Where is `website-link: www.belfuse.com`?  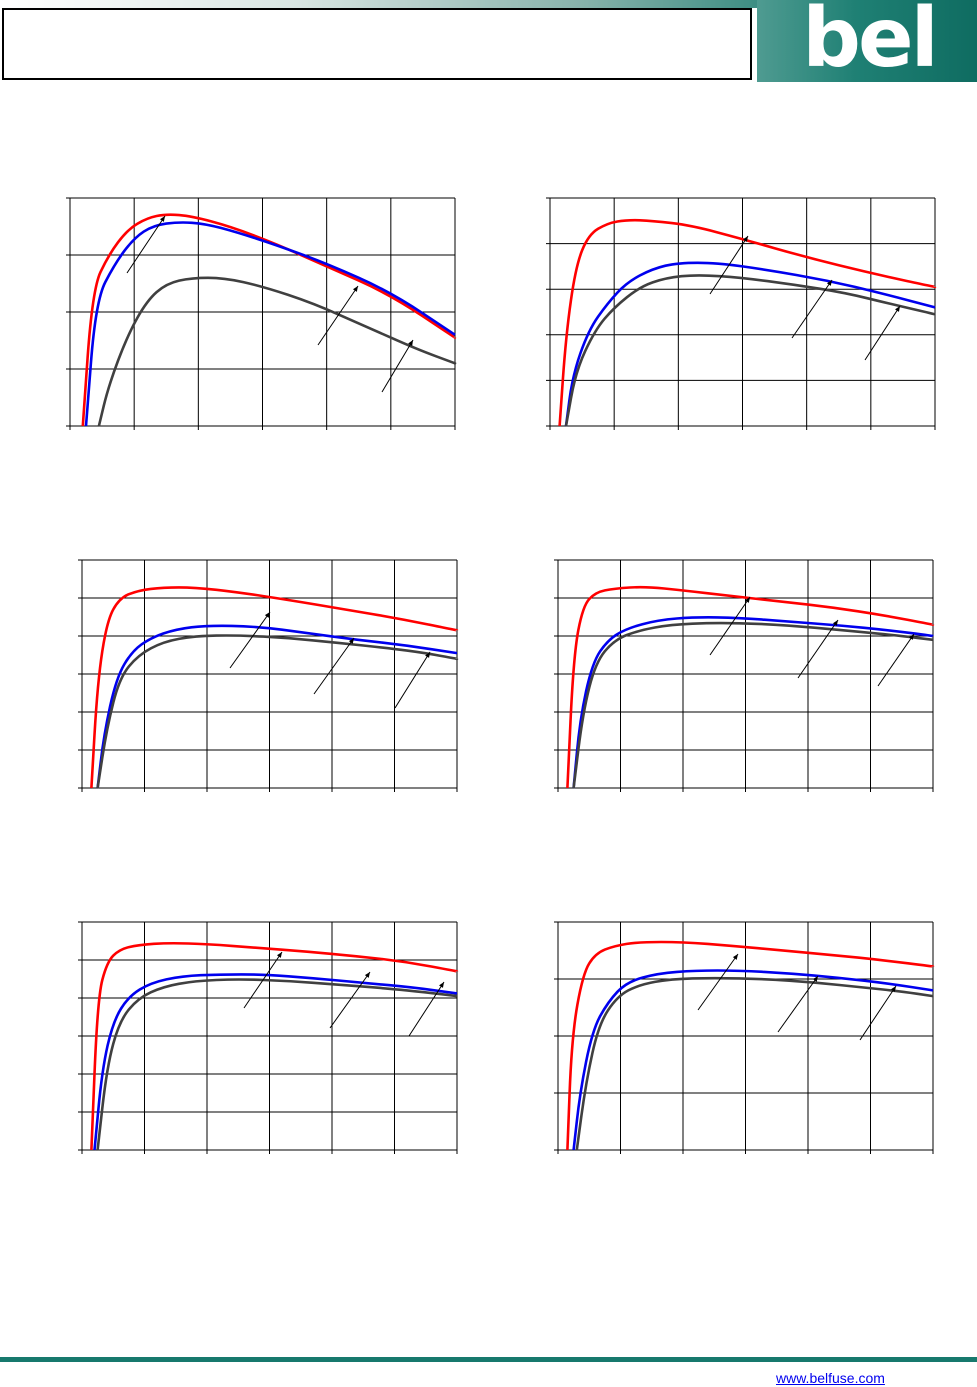
website-link: www.belfuse.com is located at coordinates (830, 1378).